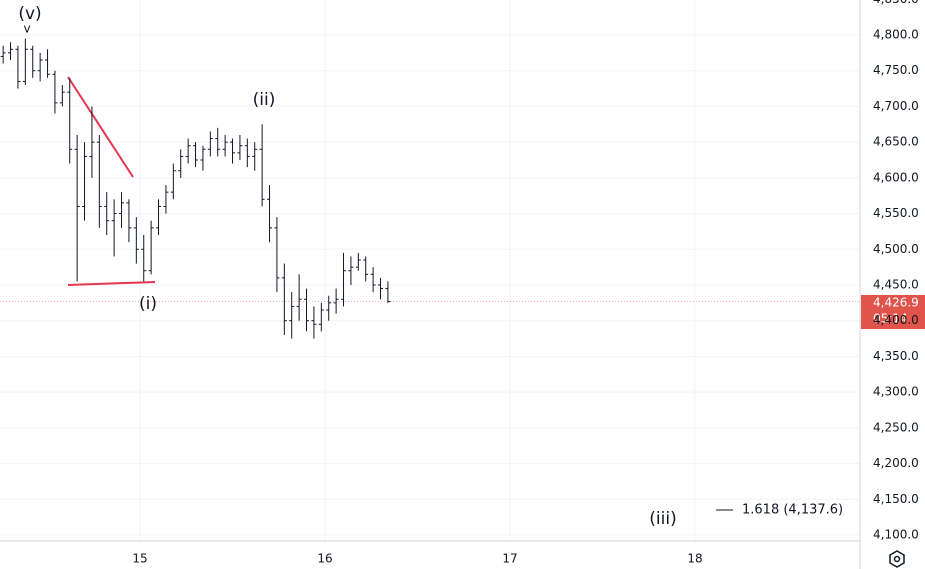  I want to click on settings-icon, so click(897, 559).